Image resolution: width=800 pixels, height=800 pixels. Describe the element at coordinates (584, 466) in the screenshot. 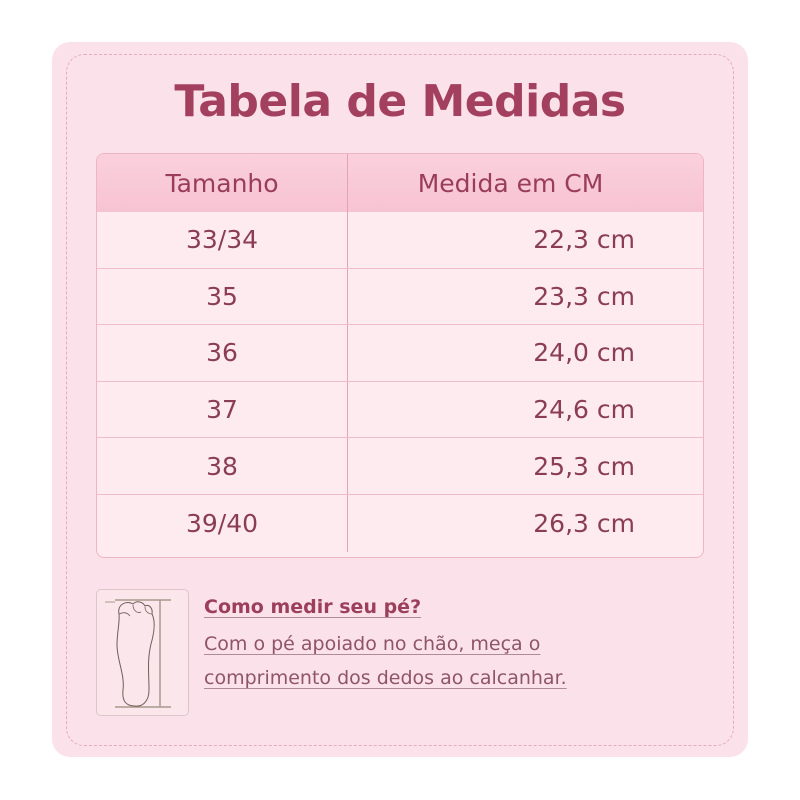

I see `measure-cell: 25,3 cm` at that location.